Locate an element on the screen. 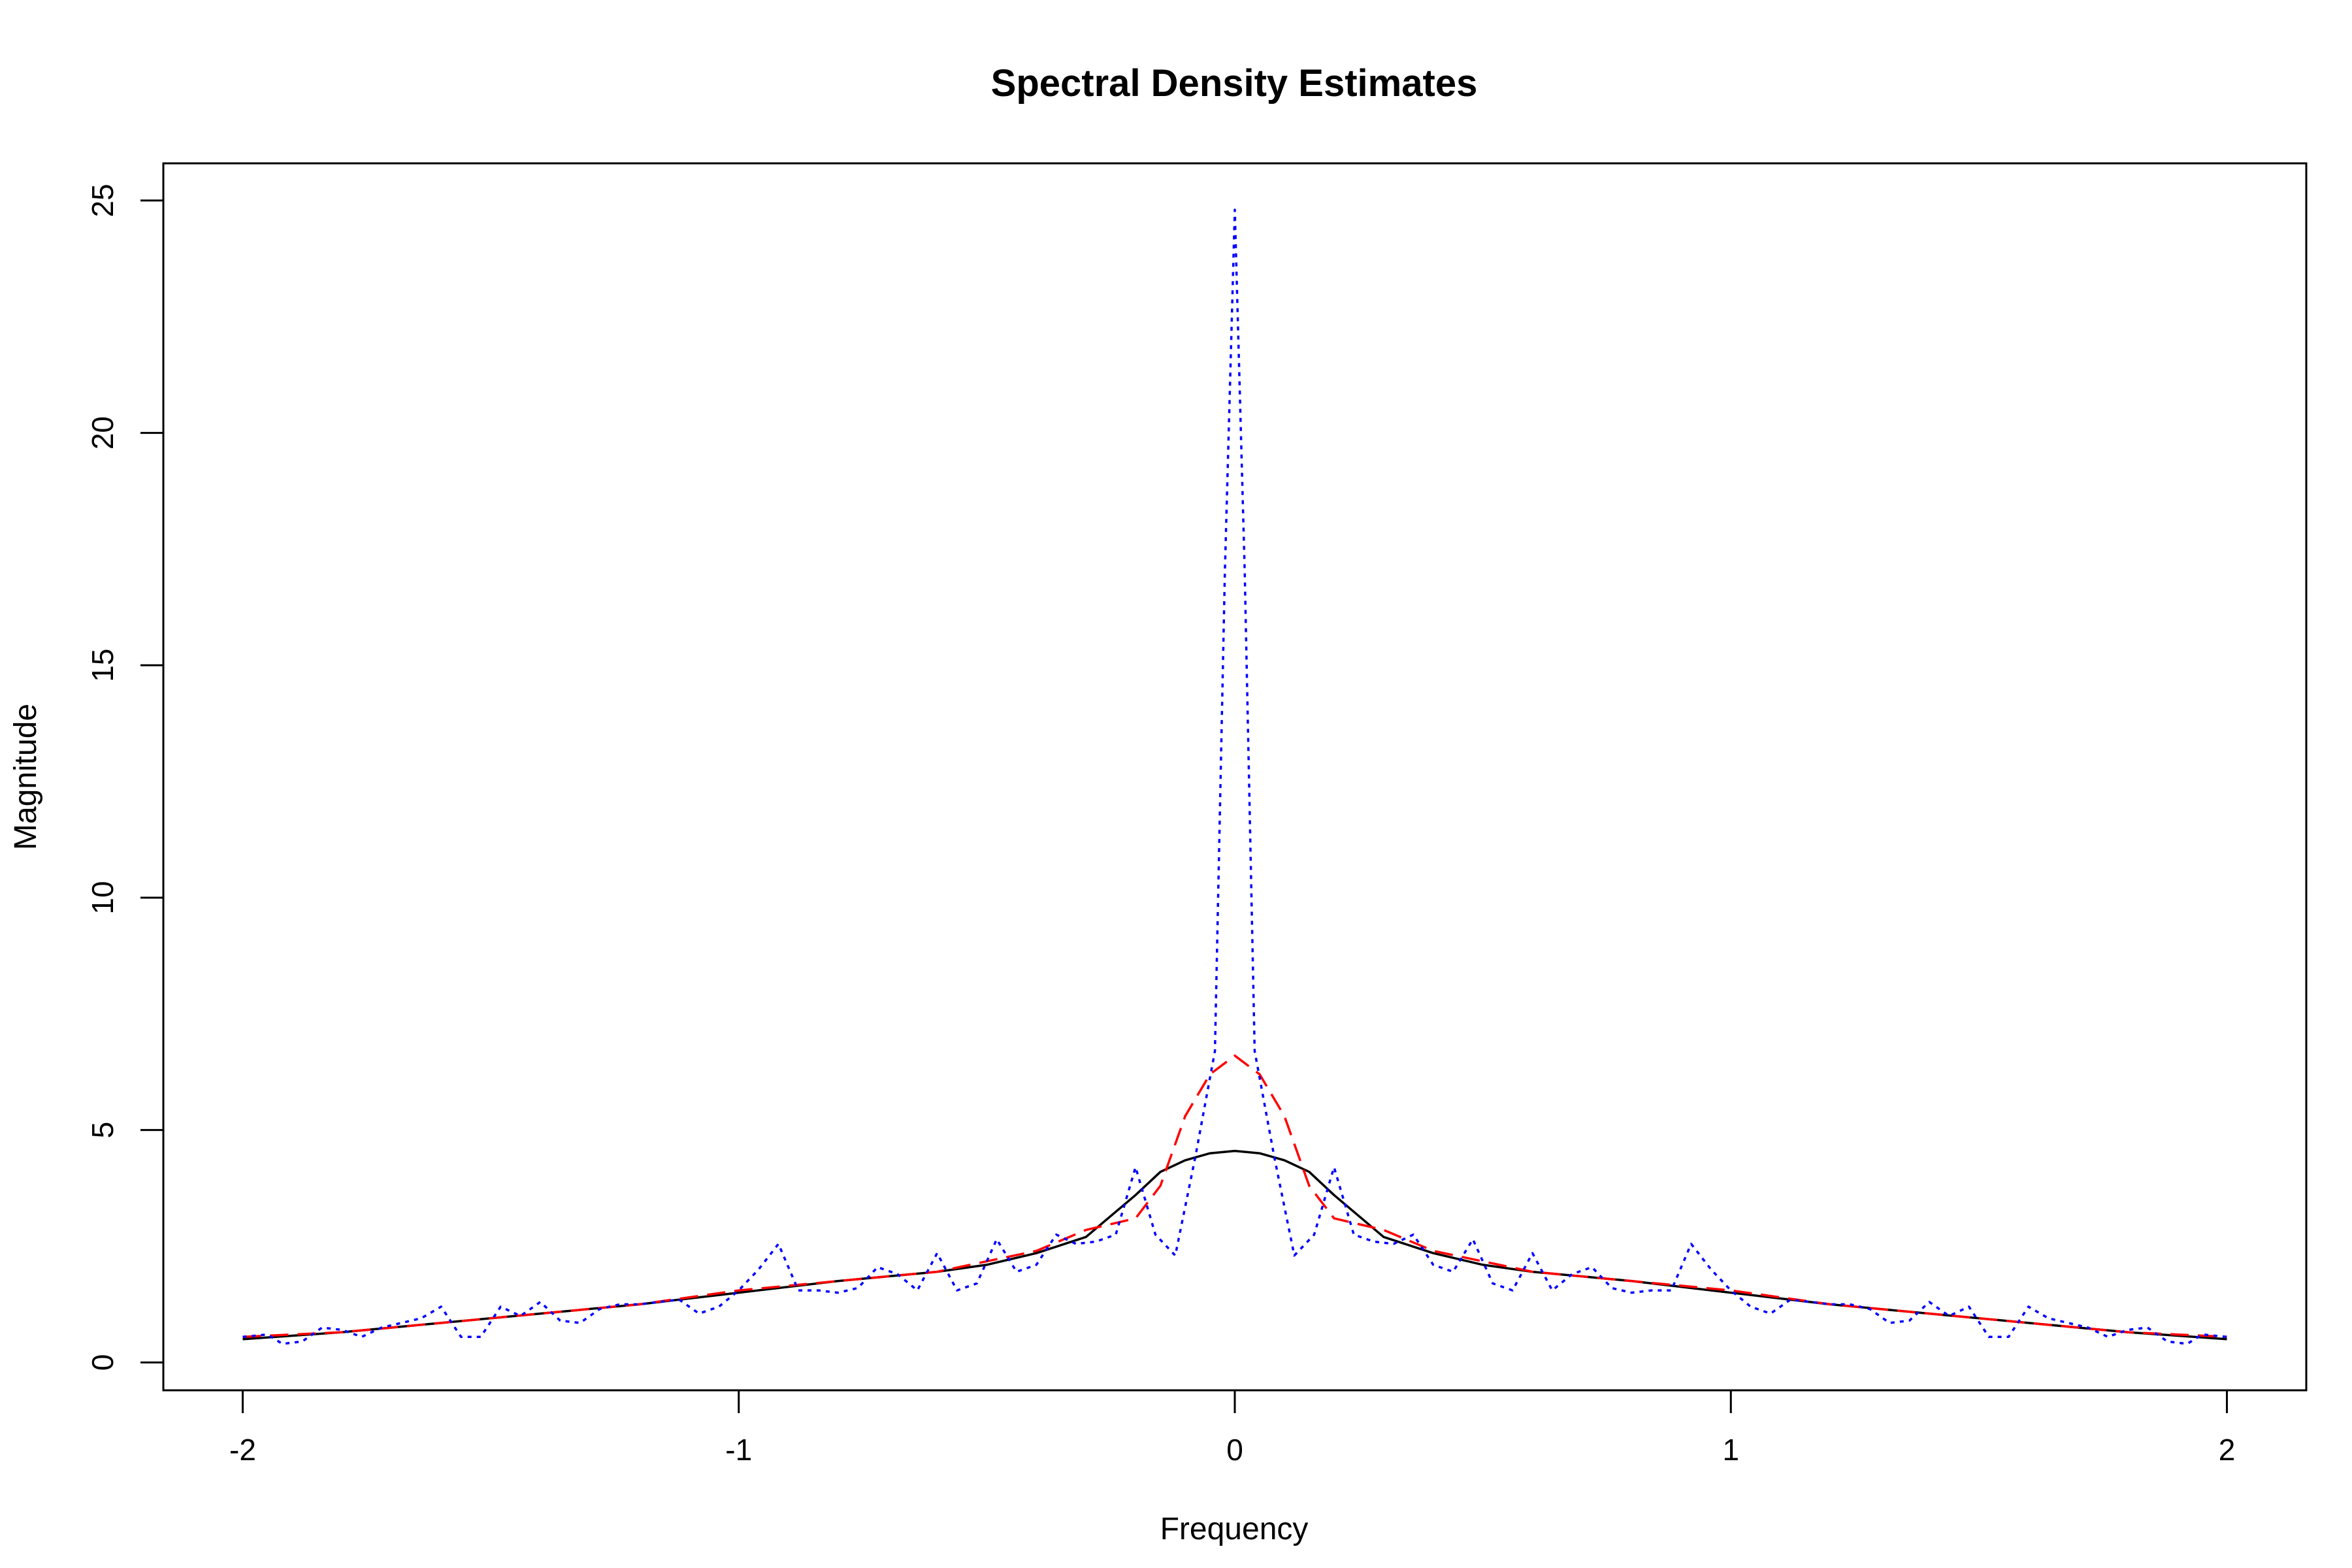 The width and height of the screenshot is (2352, 1568). series-line-solid is located at coordinates (1234, 1245).